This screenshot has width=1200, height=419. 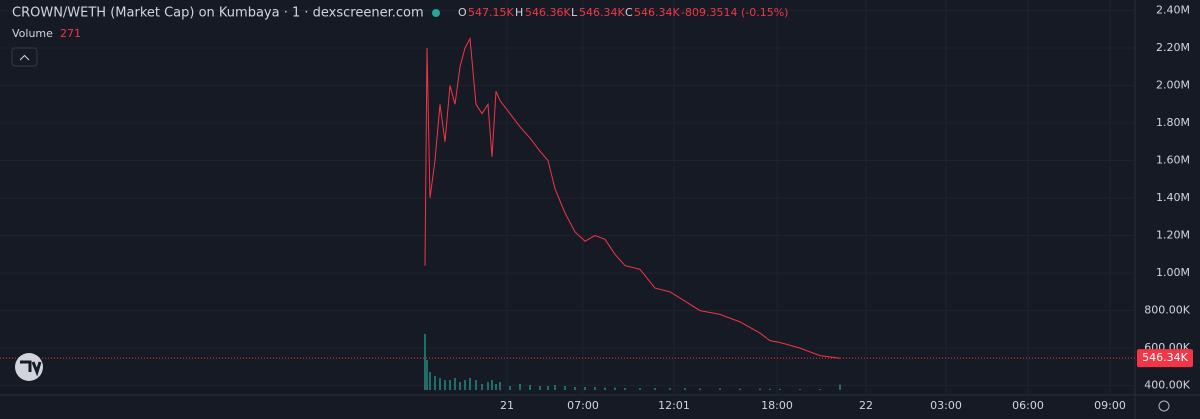 I want to click on last-price-label: 546.34K, so click(x=1165, y=357).